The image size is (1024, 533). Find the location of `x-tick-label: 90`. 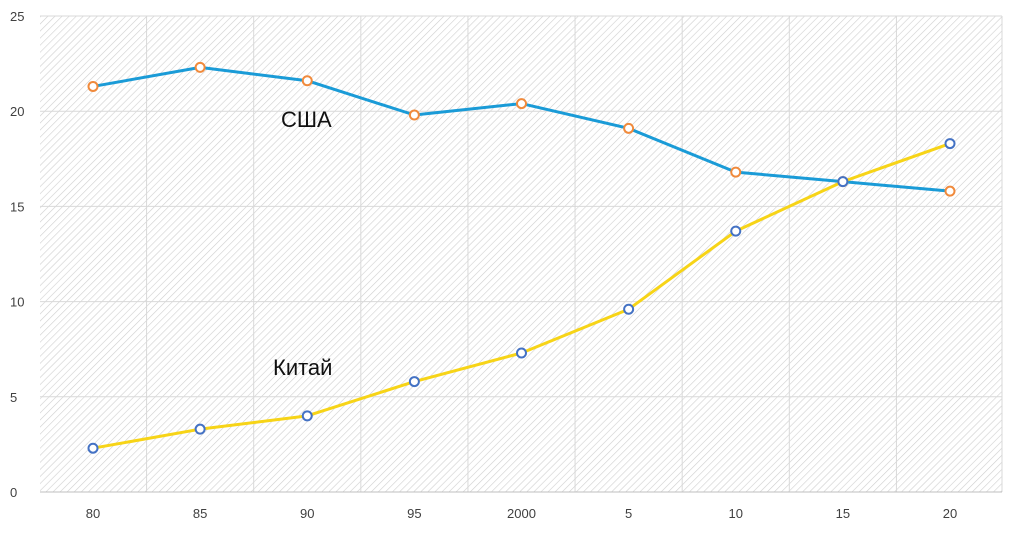

x-tick-label: 90 is located at coordinates (307, 513).